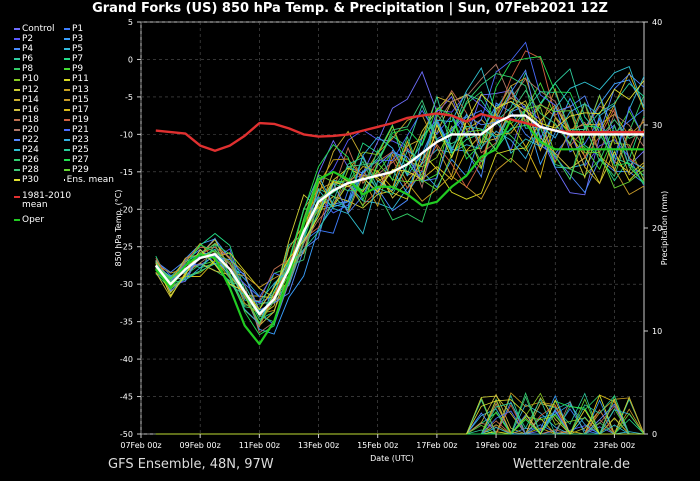 The width and height of the screenshot is (700, 481). What do you see at coordinates (126, 434) in the screenshot?
I see `y-tick-label: -50` at bounding box center [126, 434].